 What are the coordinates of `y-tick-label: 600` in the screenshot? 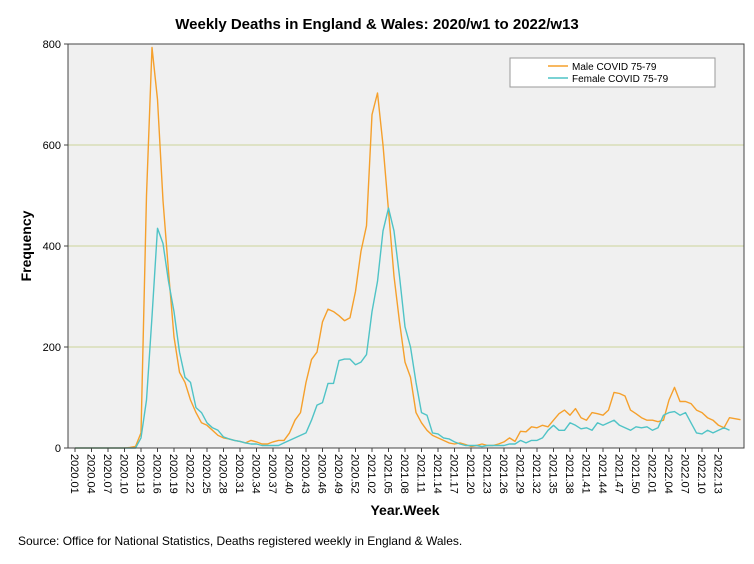 It's located at (52, 146).